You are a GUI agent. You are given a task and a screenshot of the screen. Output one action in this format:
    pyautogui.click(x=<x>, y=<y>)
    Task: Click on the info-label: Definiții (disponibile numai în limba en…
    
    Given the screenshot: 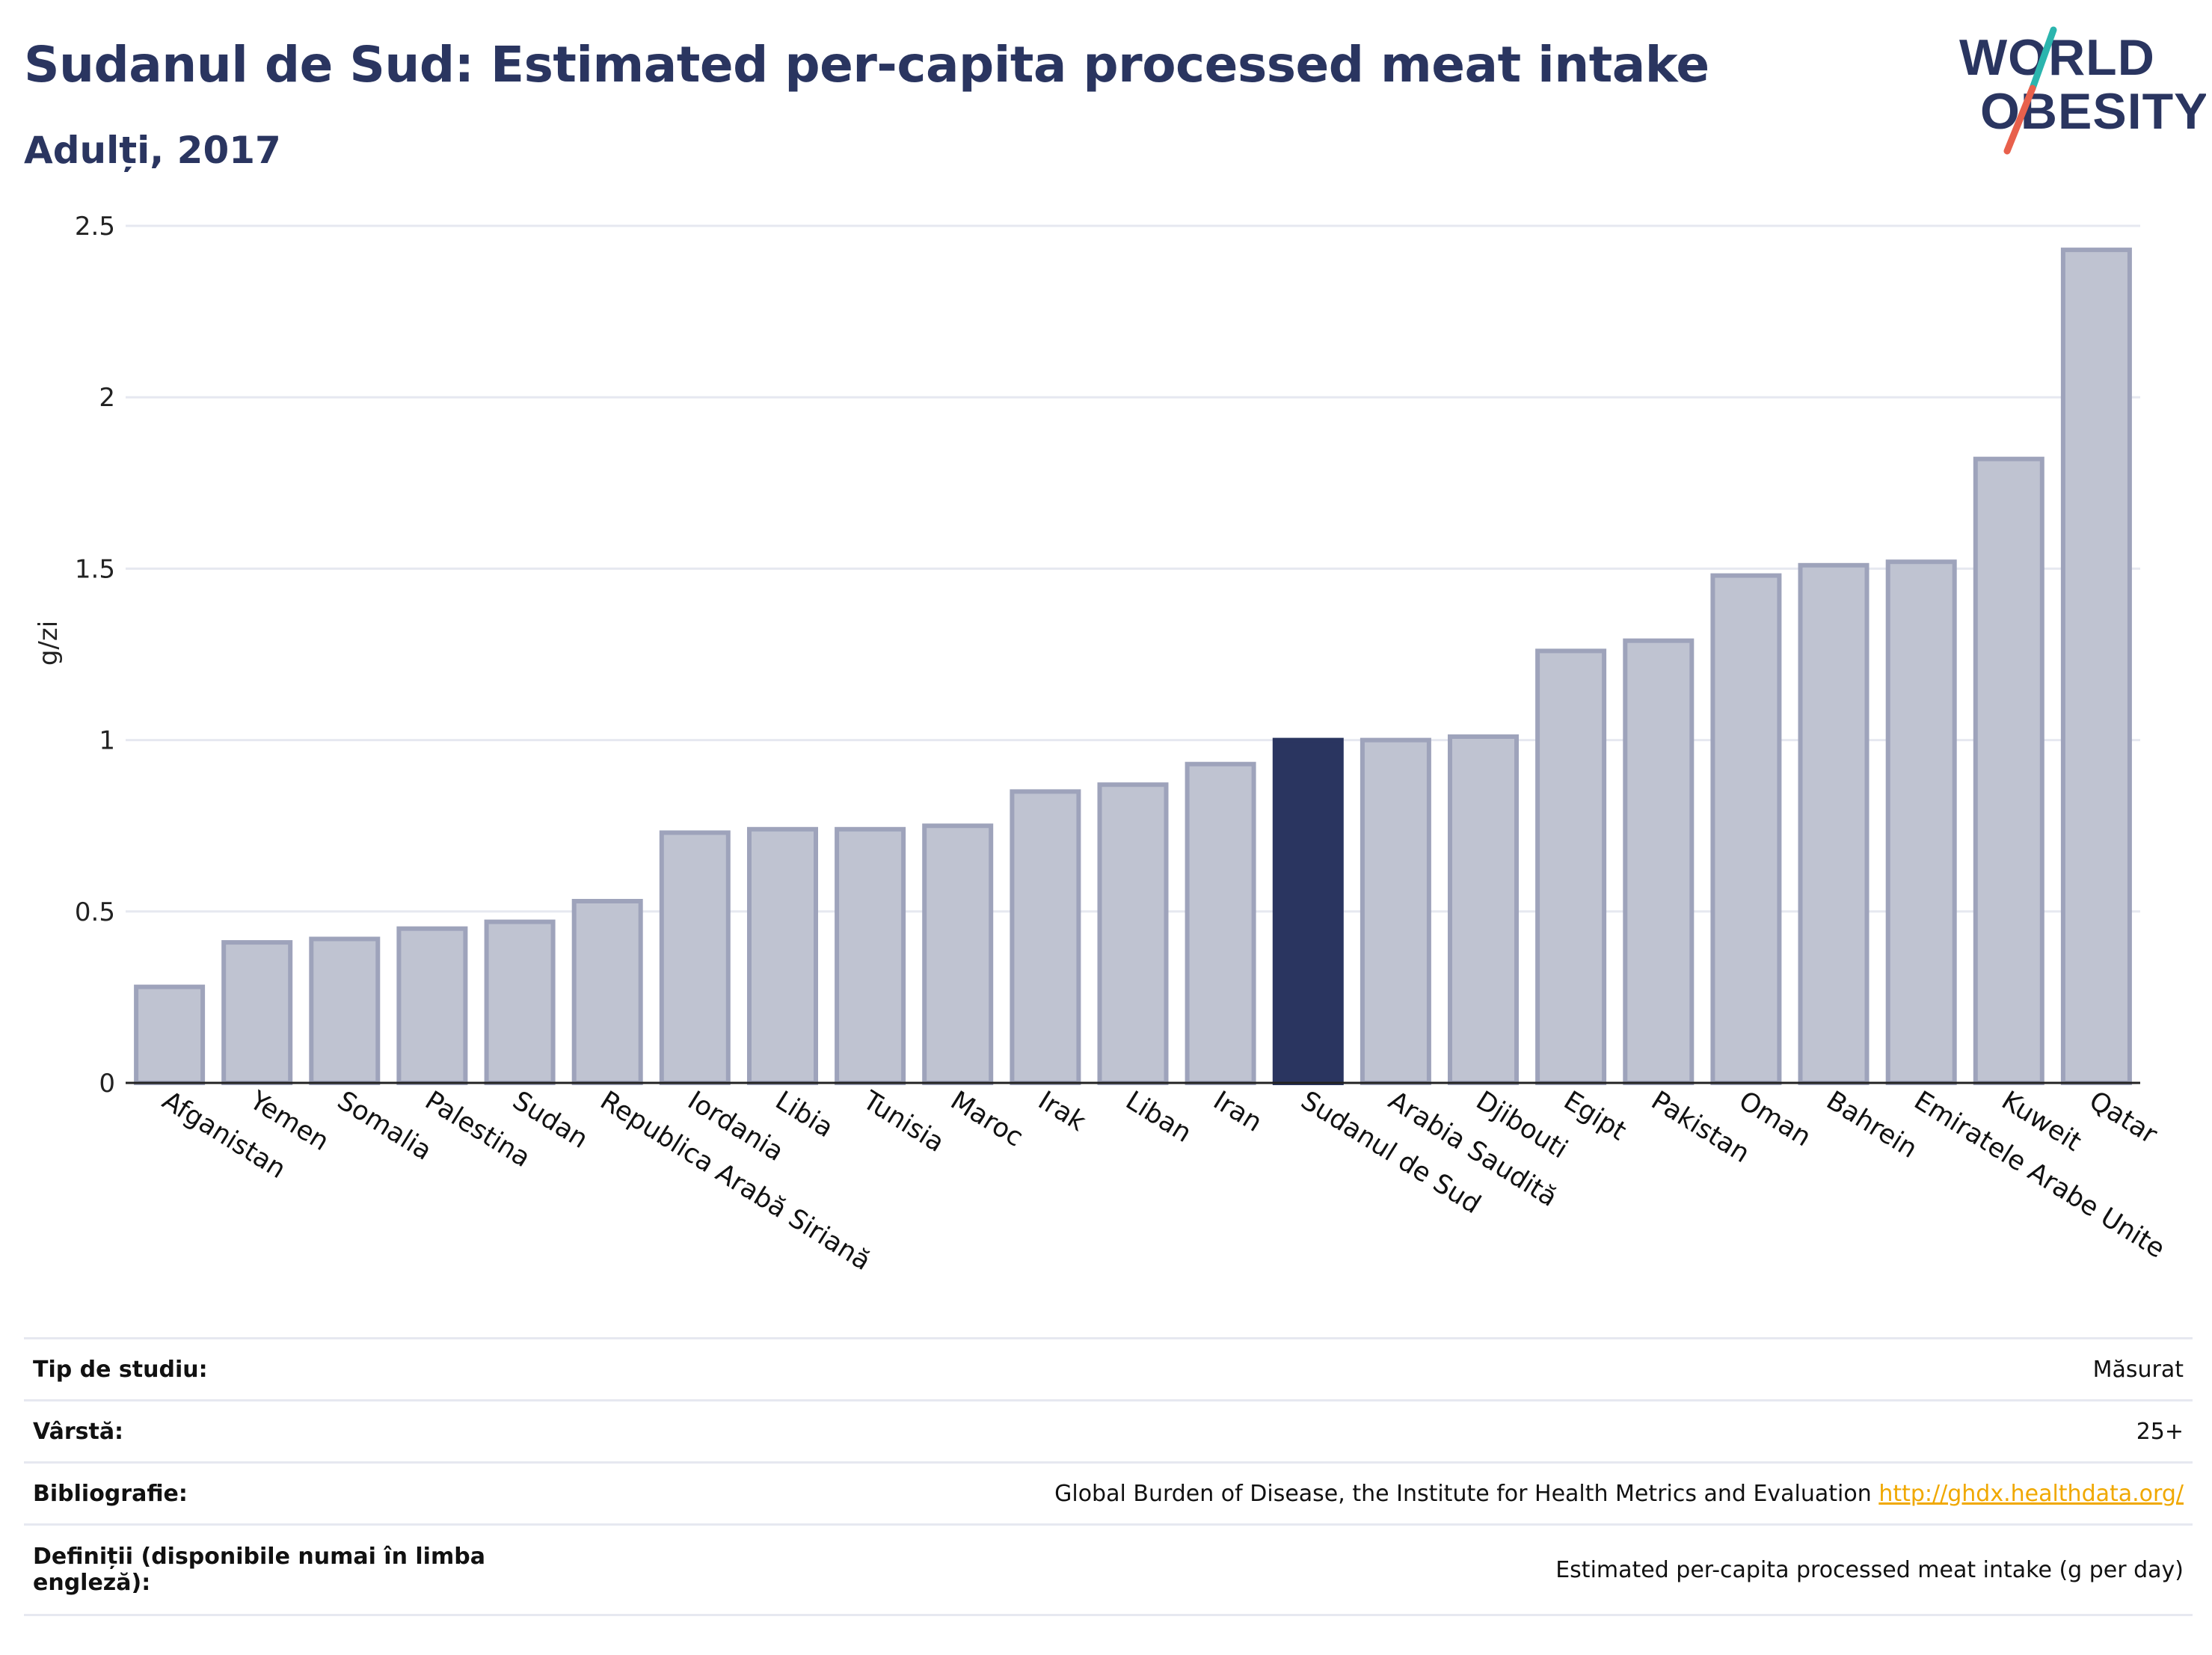 What is the action you would take?
    pyautogui.click(x=259, y=1570)
    